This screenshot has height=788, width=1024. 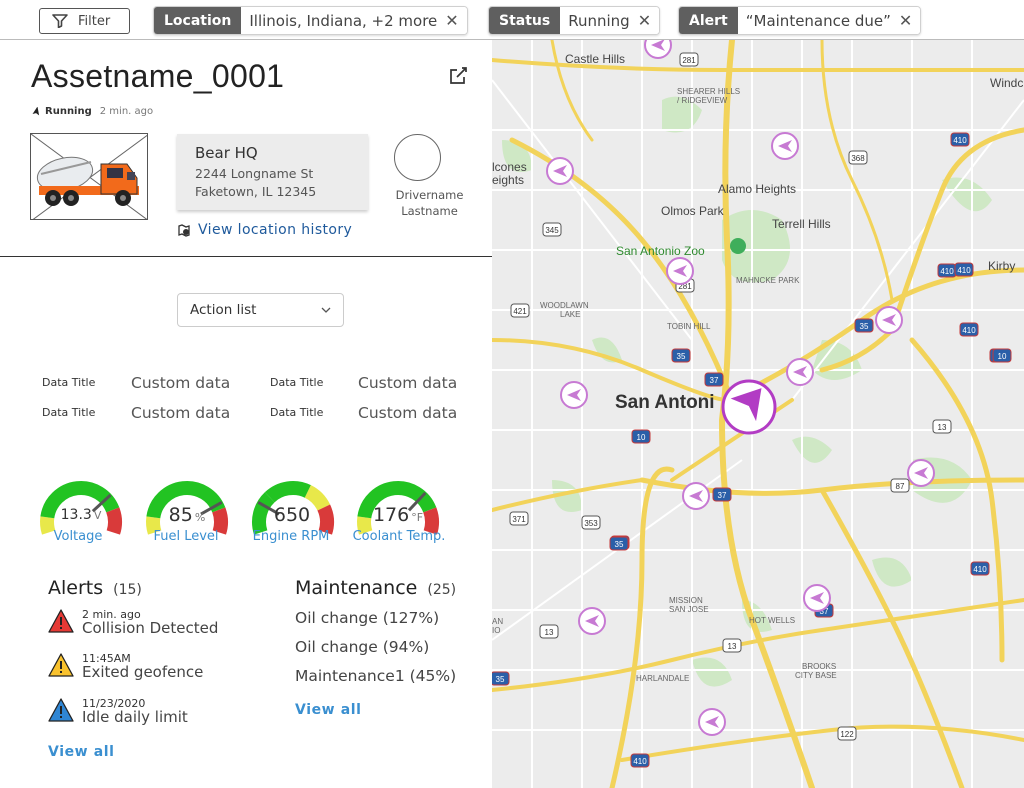 I want to click on asset-title: Assetname_0001, so click(x=158, y=76).